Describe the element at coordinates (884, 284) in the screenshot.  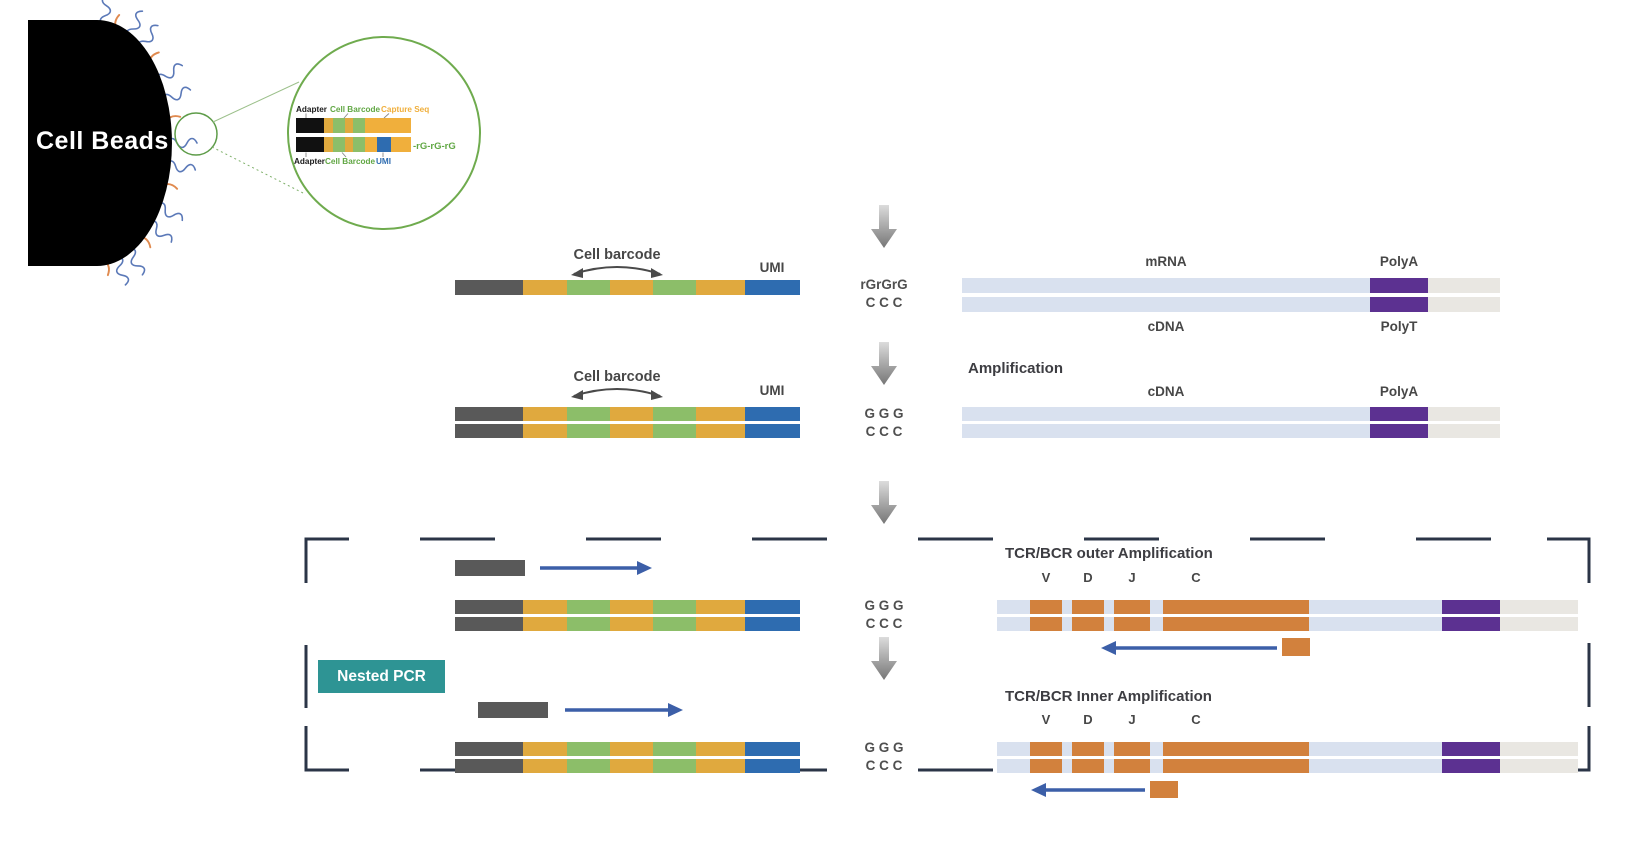
I see `rg-label: rGrGrG` at that location.